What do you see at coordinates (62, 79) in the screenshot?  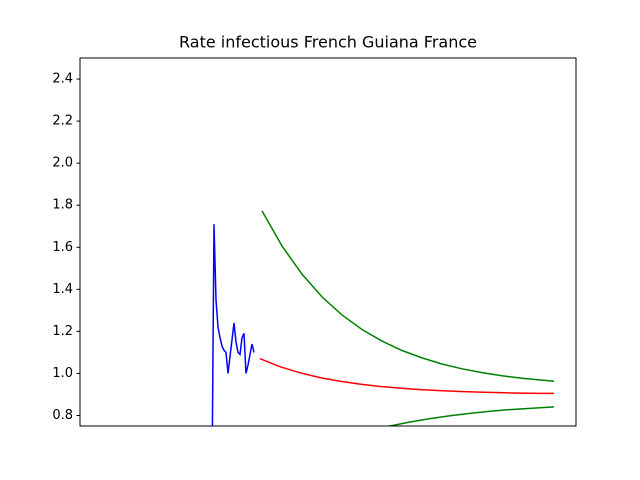 I see `y-tick-label: 2.4` at bounding box center [62, 79].